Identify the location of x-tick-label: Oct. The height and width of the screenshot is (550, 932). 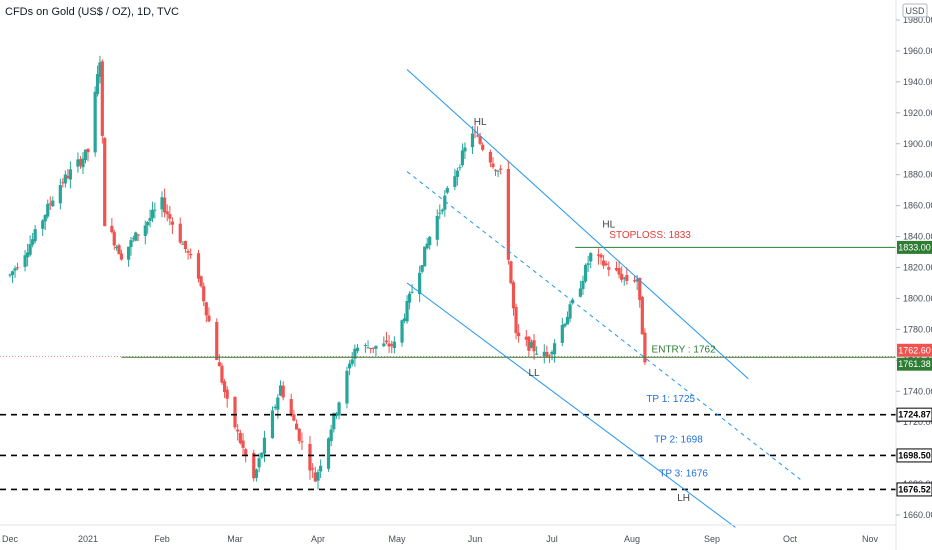
(790, 539).